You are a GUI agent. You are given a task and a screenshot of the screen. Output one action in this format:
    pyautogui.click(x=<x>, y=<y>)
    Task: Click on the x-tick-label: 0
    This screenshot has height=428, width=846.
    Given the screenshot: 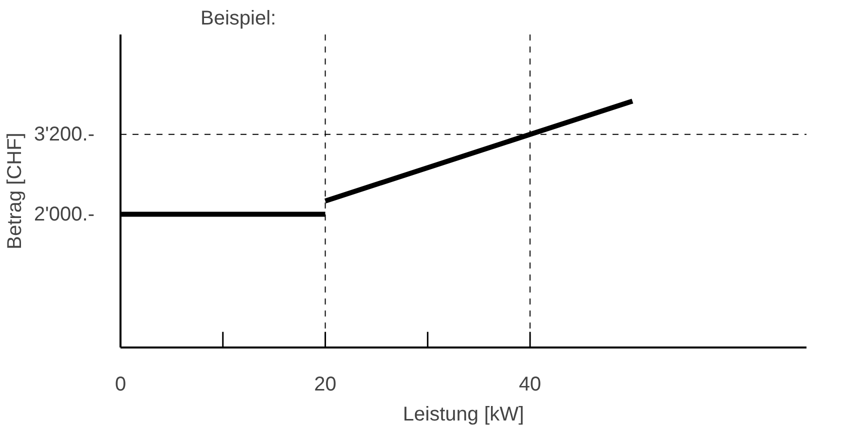 What is the action you would take?
    pyautogui.click(x=120, y=385)
    